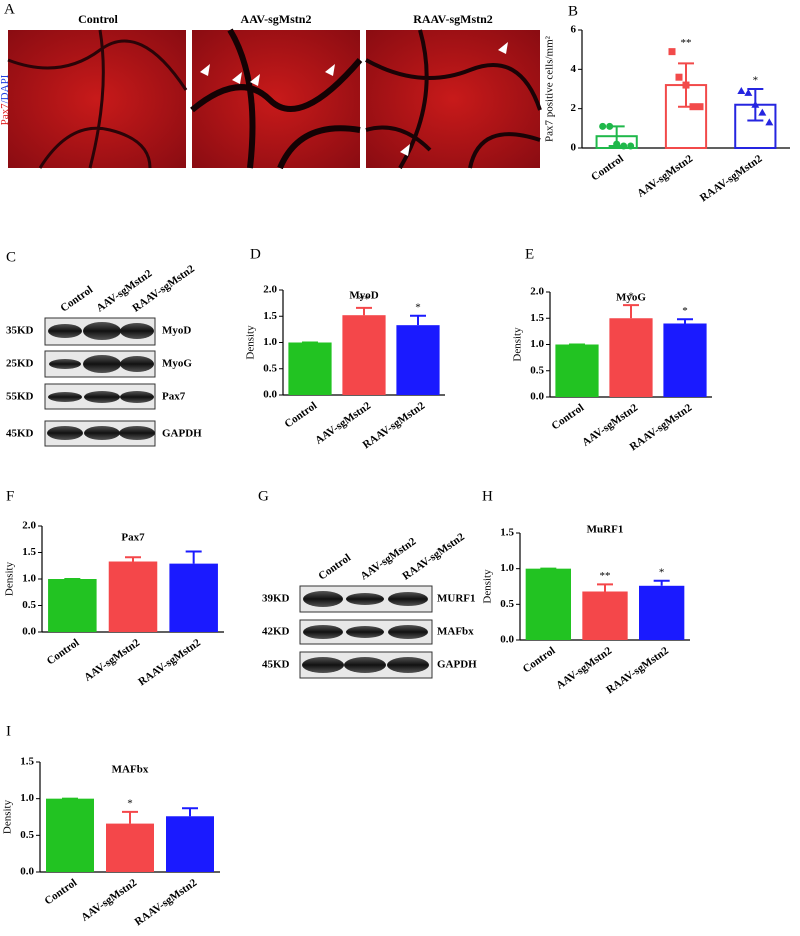 This screenshot has width=800, height=936. What do you see at coordinates (573, 11) in the screenshot?
I see `panel-letter: B` at bounding box center [573, 11].